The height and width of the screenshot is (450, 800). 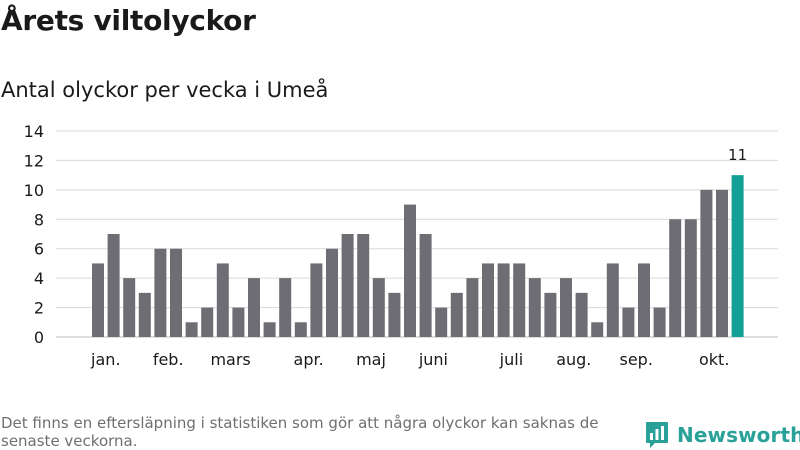 I want to click on x-tick-label: juli, so click(x=511, y=359).